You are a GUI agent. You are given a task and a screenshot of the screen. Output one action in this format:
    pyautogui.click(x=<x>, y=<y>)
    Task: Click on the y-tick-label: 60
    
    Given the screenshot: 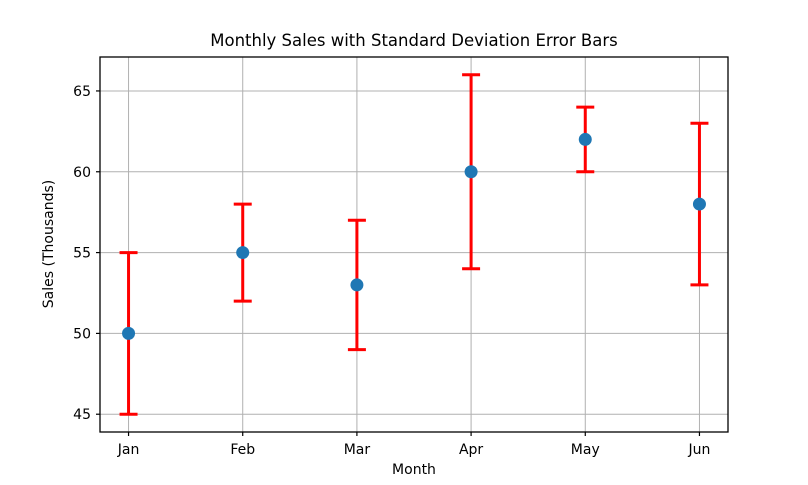 What is the action you would take?
    pyautogui.click(x=82, y=173)
    